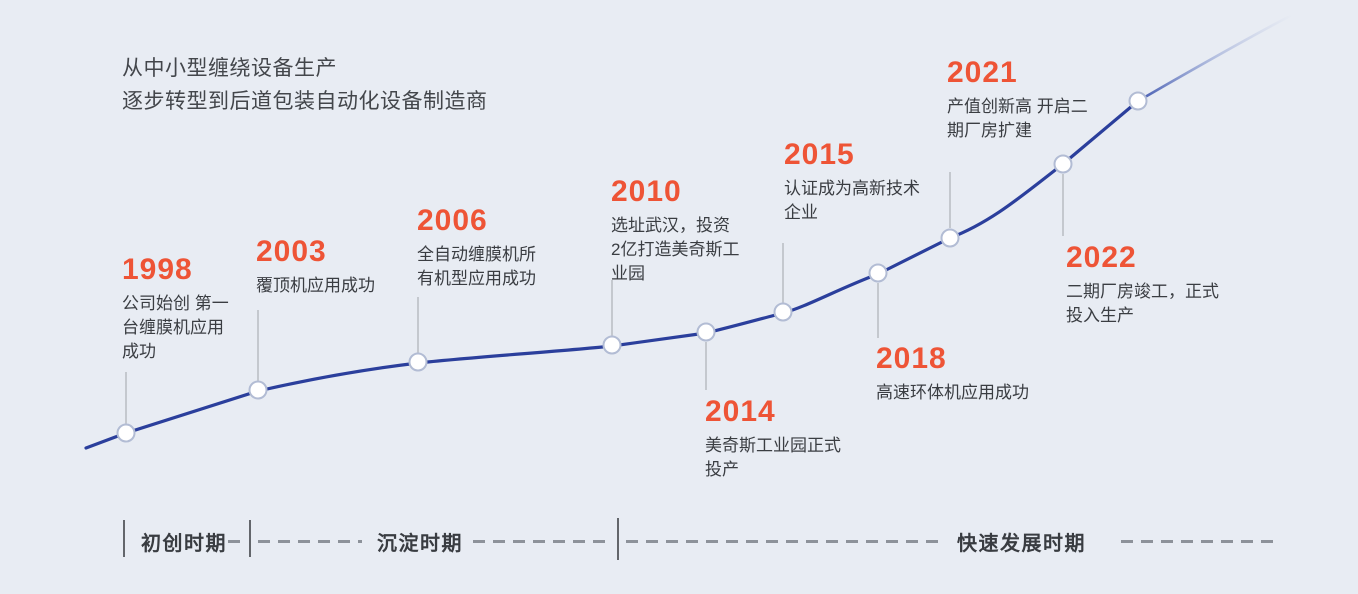  I want to click on milestone-desc-line: 覆顶机应用成功, so click(315, 285).